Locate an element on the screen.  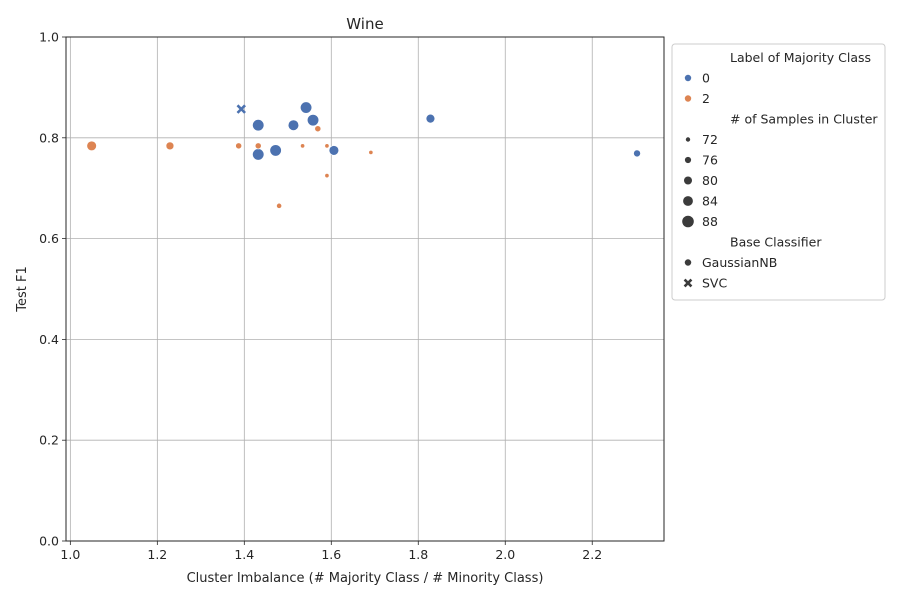
legend-entry-label: SVC is located at coordinates (714, 283).